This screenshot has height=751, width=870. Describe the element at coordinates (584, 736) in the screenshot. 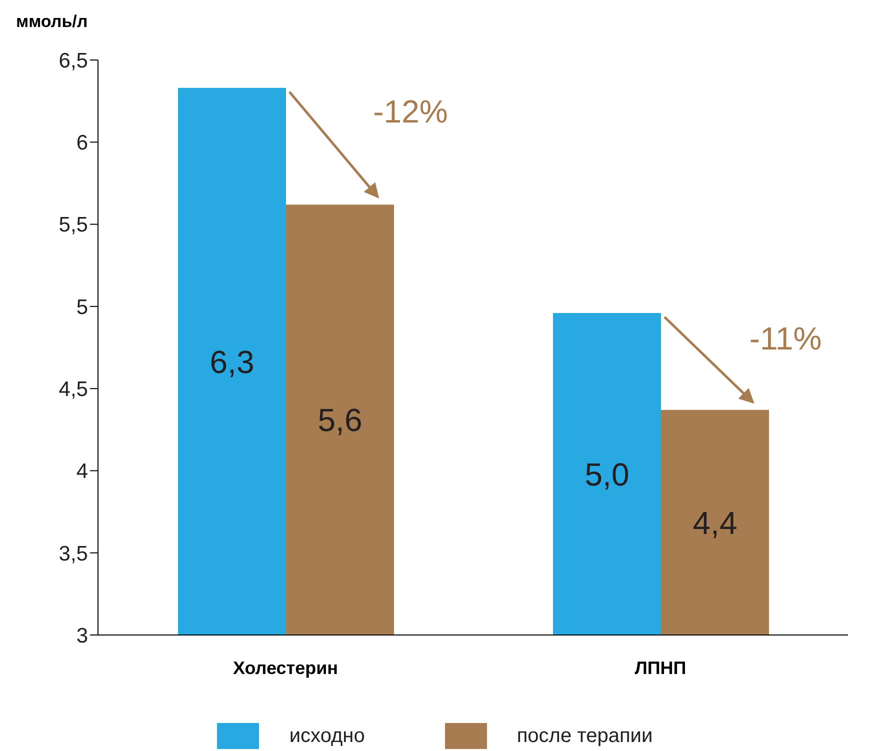

I see `legend-label: после терапии` at that location.